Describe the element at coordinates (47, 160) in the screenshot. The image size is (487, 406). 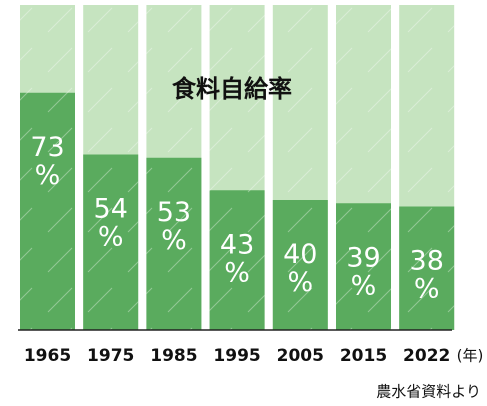
I see `value-label: 73%` at that location.